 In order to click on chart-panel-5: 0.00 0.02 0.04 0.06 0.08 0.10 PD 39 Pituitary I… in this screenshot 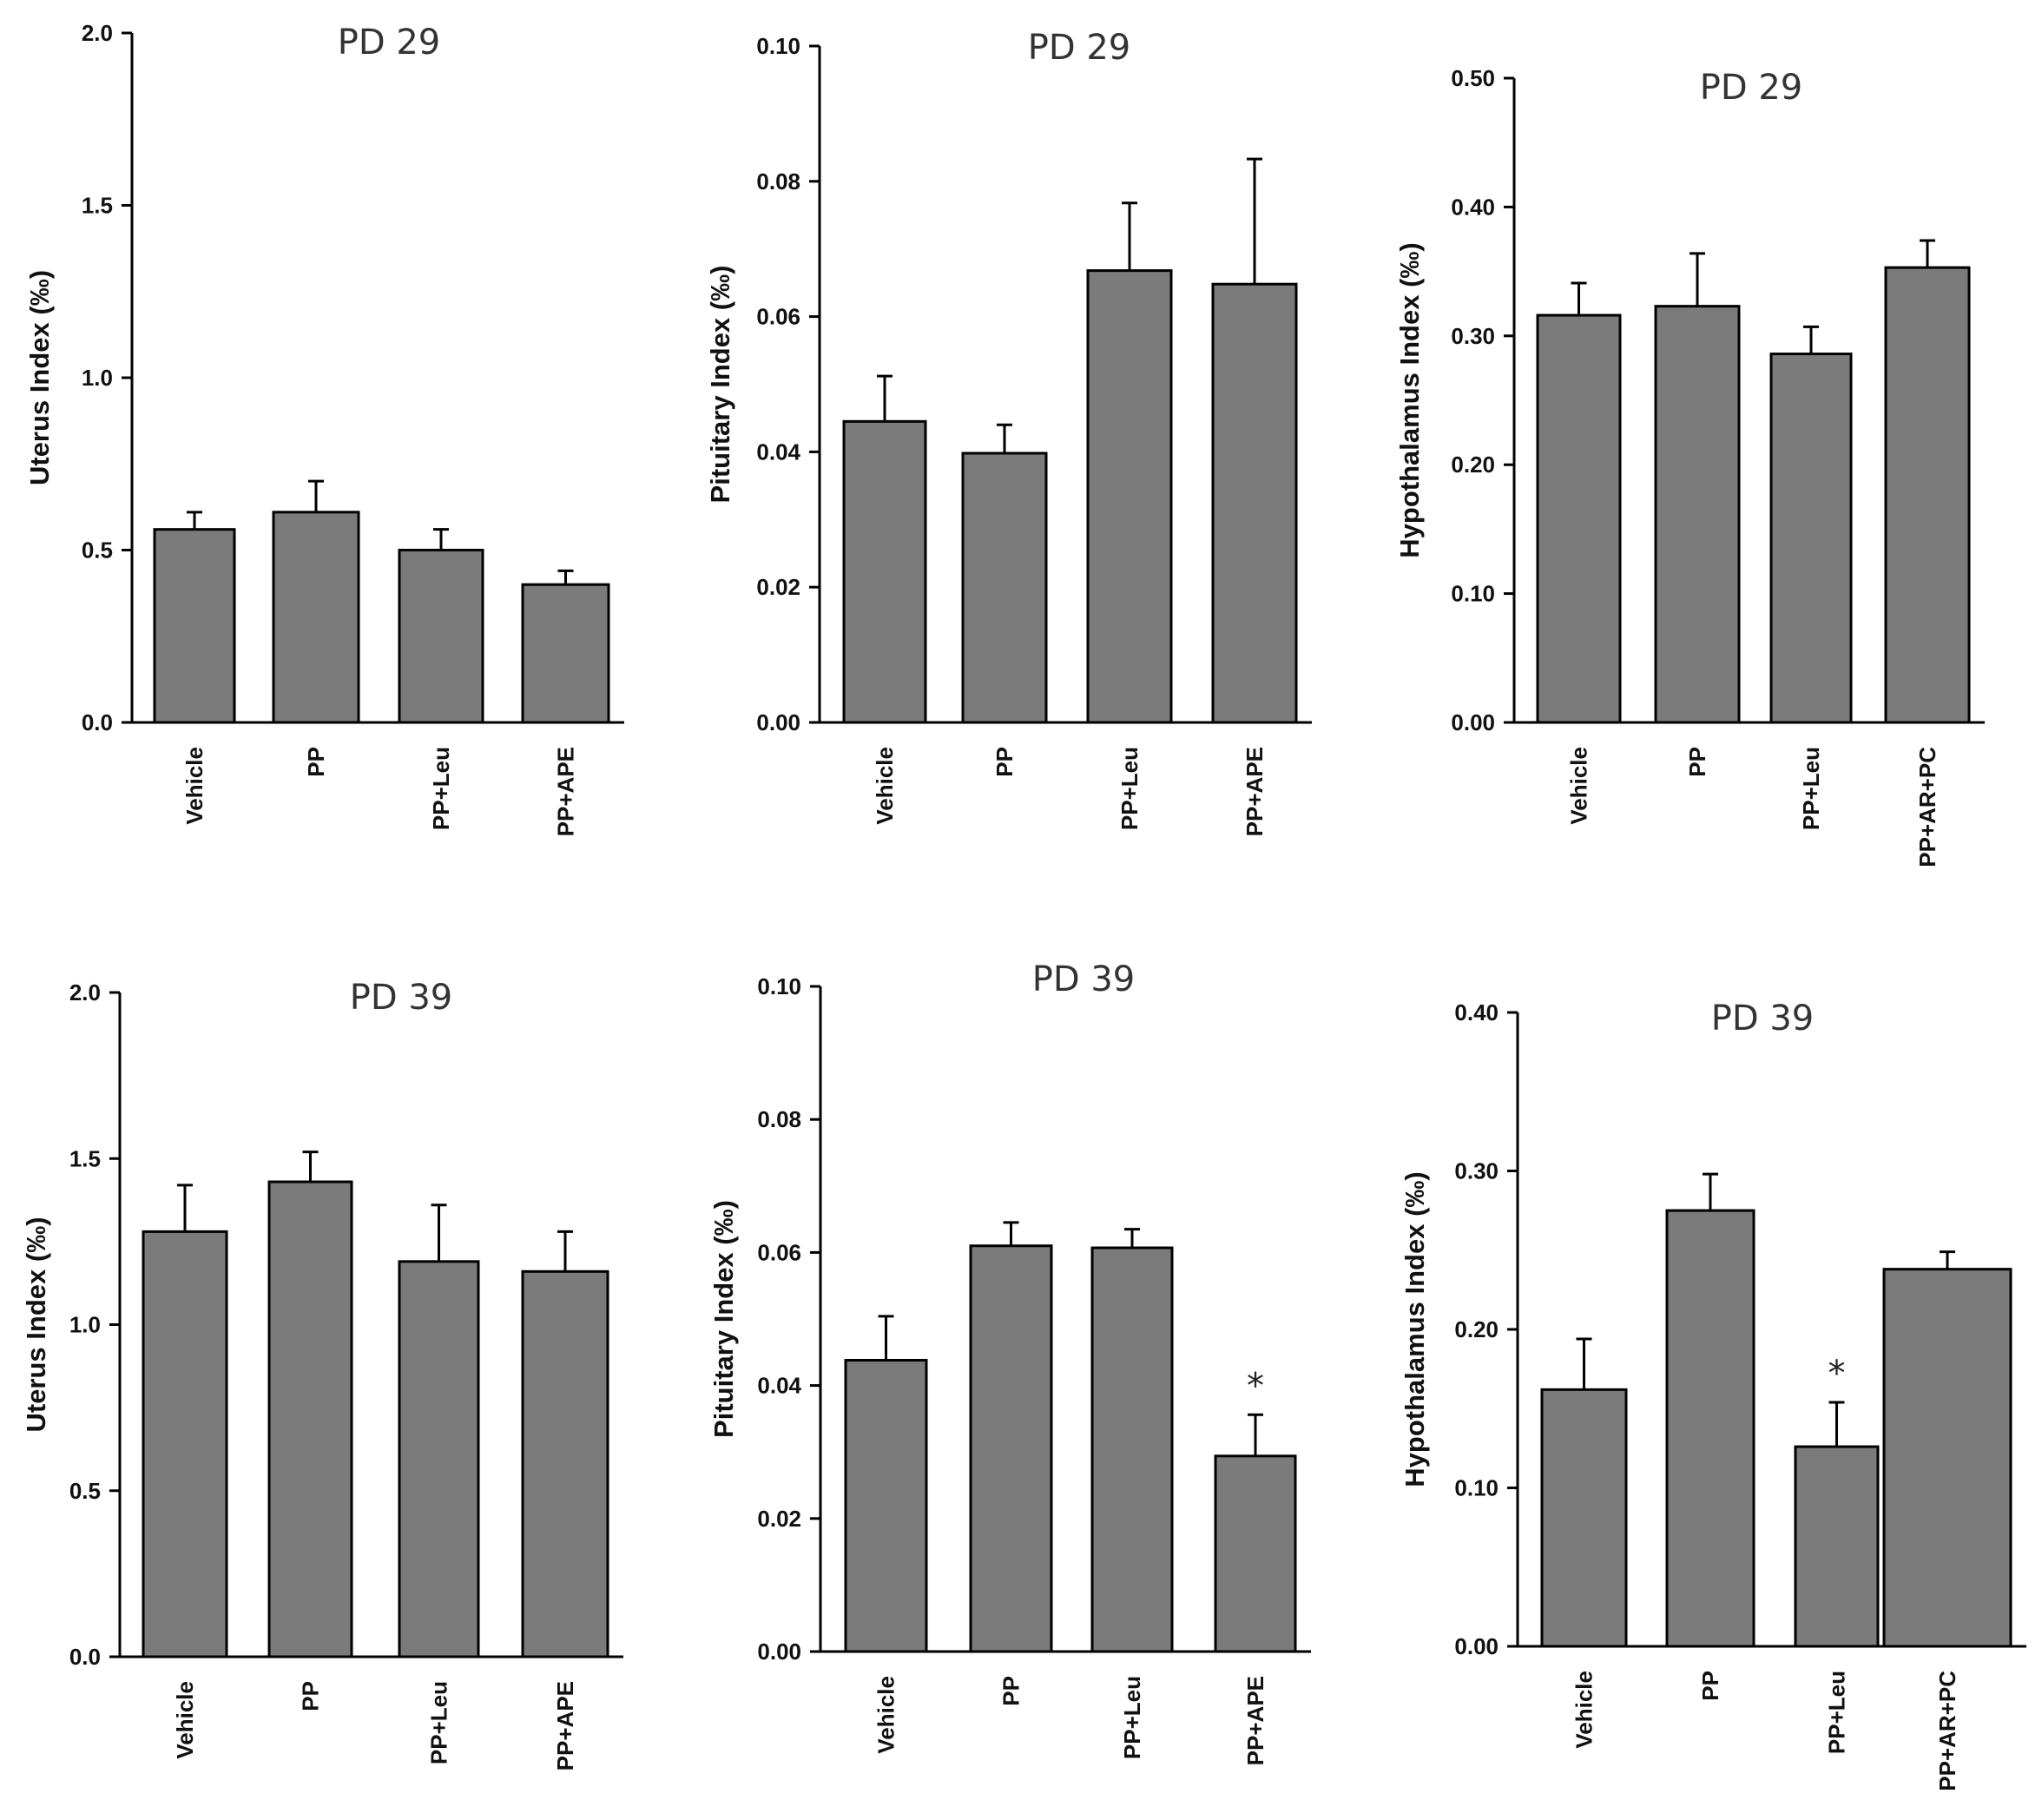, I will do `click(1010, 1362)`.